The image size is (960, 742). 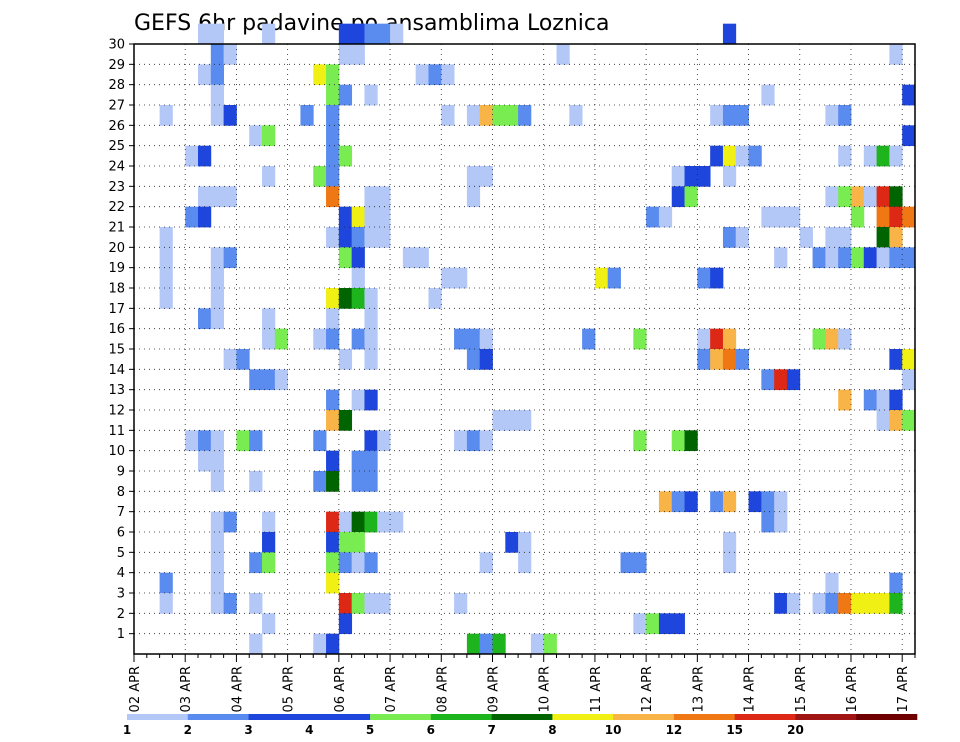 I want to click on x-tick-label: 16 APR, so click(x=852, y=689).